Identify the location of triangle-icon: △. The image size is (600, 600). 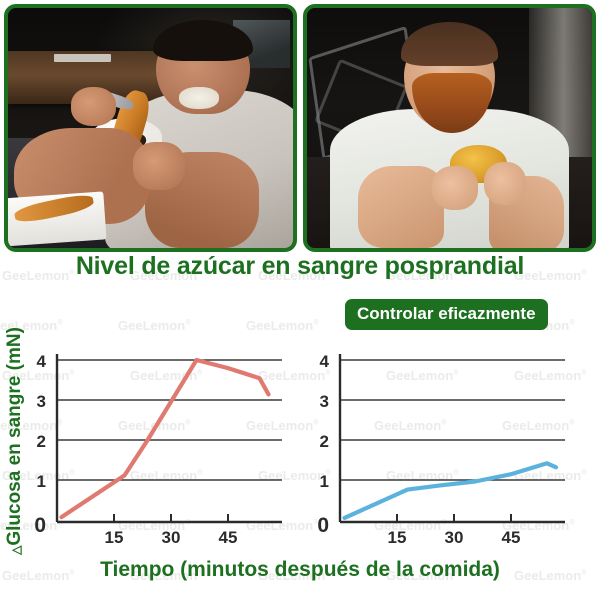
(16, 550).